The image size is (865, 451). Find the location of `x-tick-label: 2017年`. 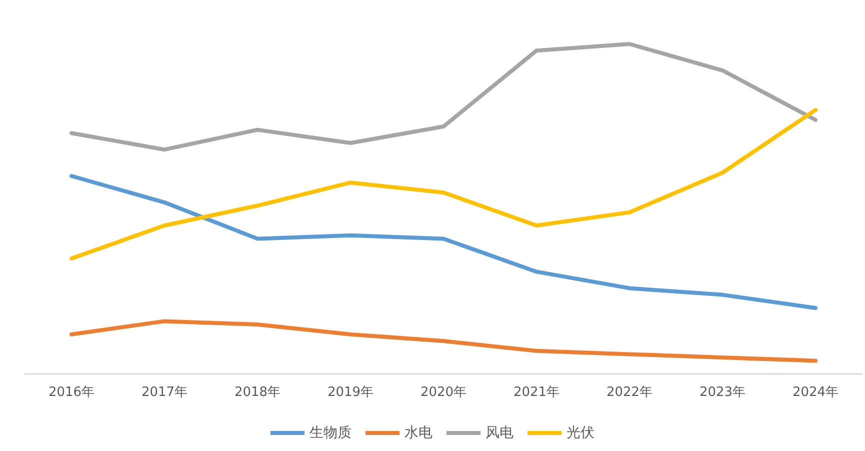

x-tick-label: 2017年 is located at coordinates (164, 392).